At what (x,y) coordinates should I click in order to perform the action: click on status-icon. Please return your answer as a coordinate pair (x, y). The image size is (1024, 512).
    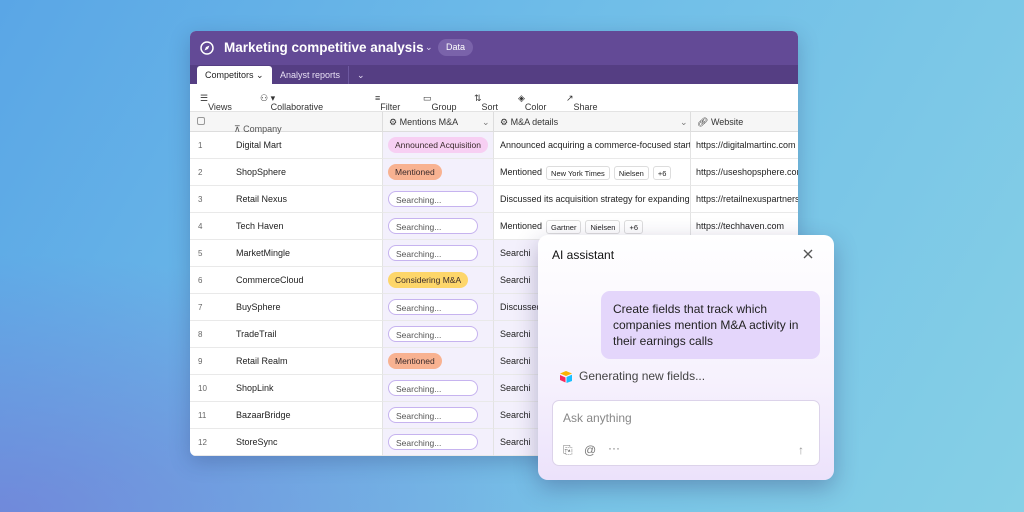
    Looking at the image, I should click on (566, 377).